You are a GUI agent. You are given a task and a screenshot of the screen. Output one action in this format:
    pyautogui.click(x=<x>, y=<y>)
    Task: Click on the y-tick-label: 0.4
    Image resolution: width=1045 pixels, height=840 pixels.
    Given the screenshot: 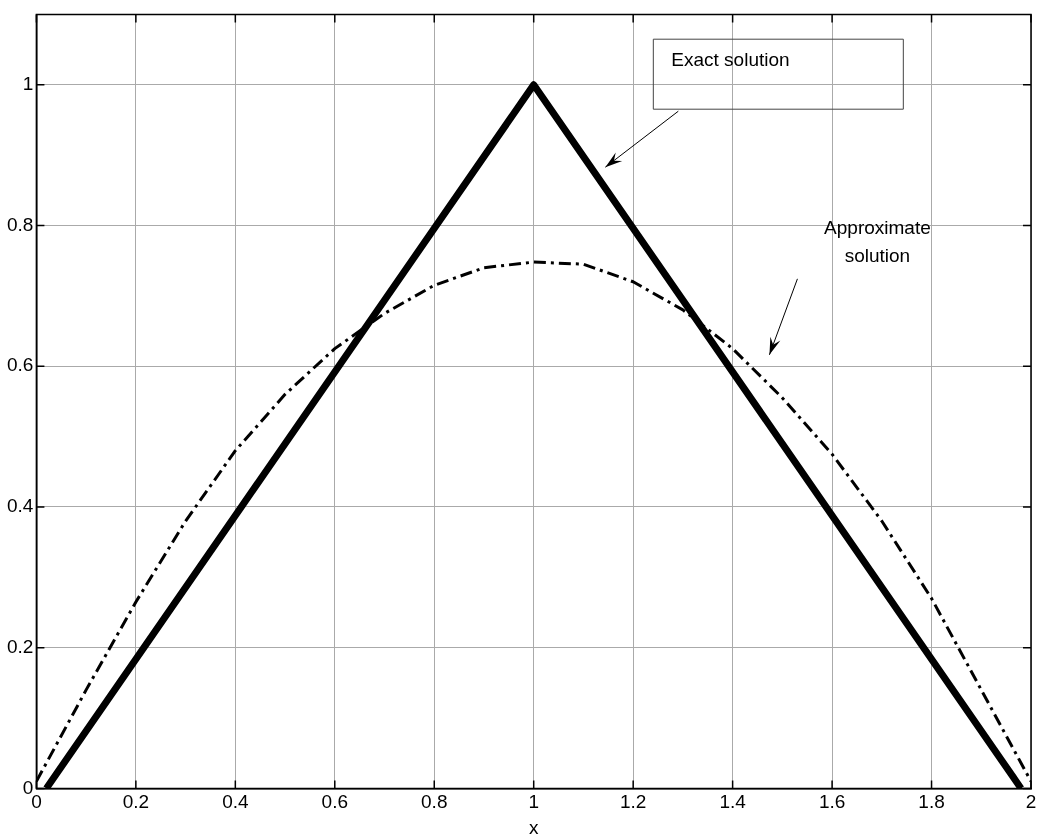 What is the action you would take?
    pyautogui.click(x=20, y=506)
    